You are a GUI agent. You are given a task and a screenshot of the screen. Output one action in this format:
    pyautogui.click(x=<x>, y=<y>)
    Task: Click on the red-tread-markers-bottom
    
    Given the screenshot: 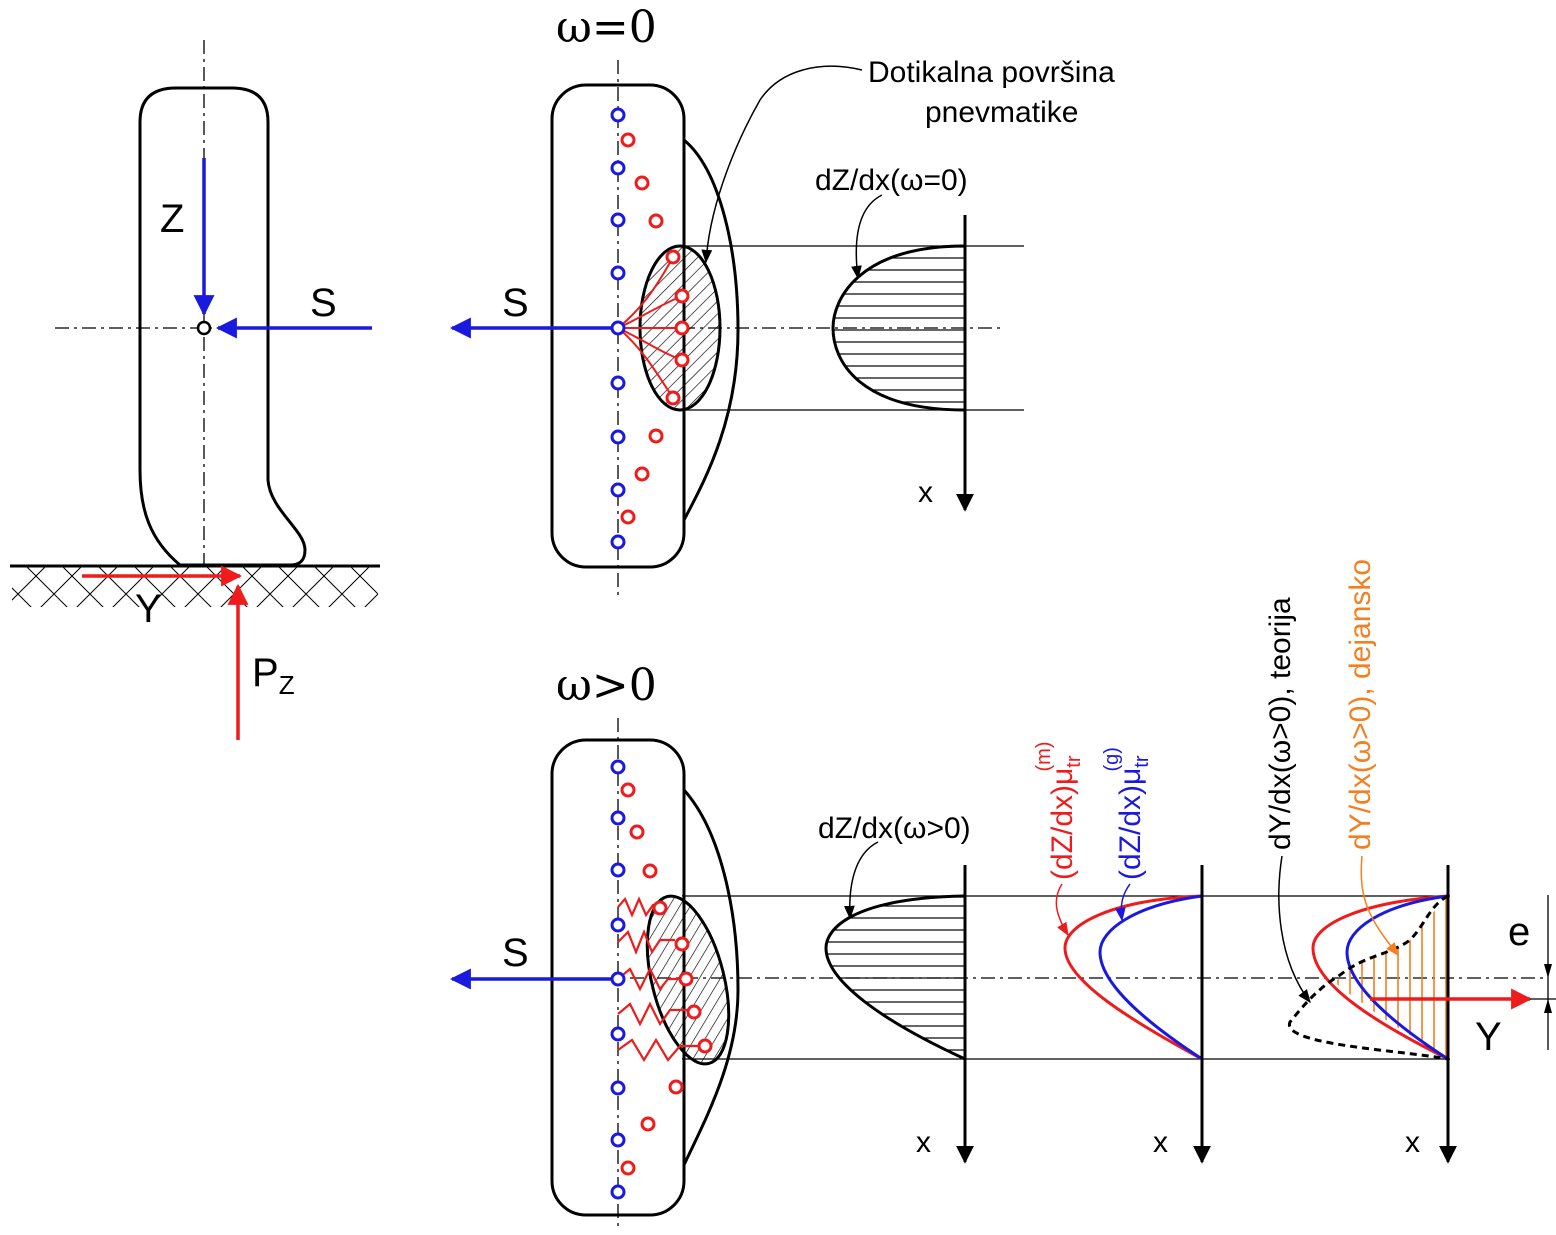 What is the action you would take?
    pyautogui.click(x=666, y=979)
    